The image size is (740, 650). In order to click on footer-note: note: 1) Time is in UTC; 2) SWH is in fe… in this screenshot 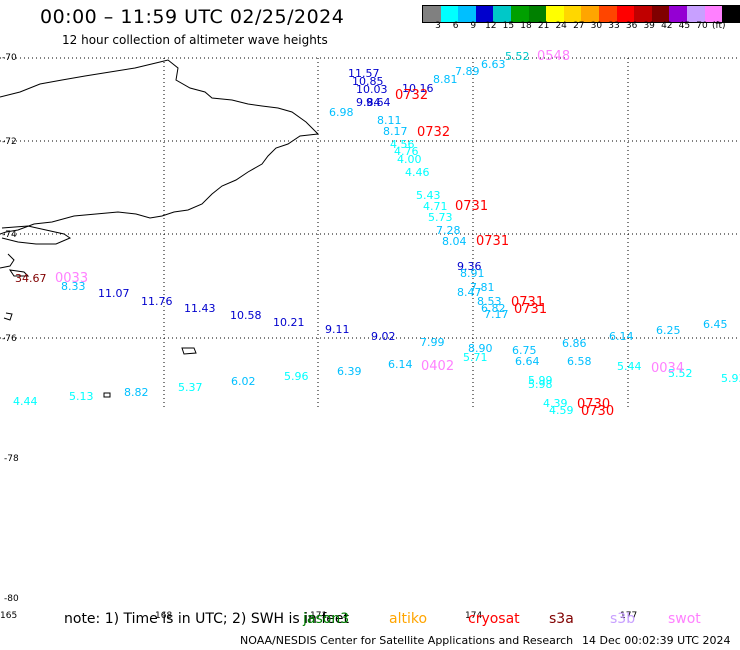, I will do `click(207, 619)`.